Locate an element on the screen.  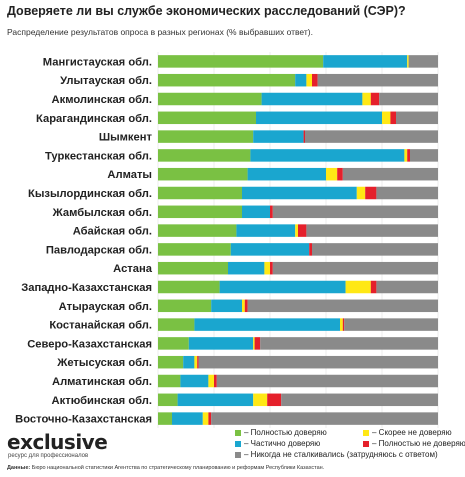
category-label: Атырауская обл. is located at coordinates (105, 307).